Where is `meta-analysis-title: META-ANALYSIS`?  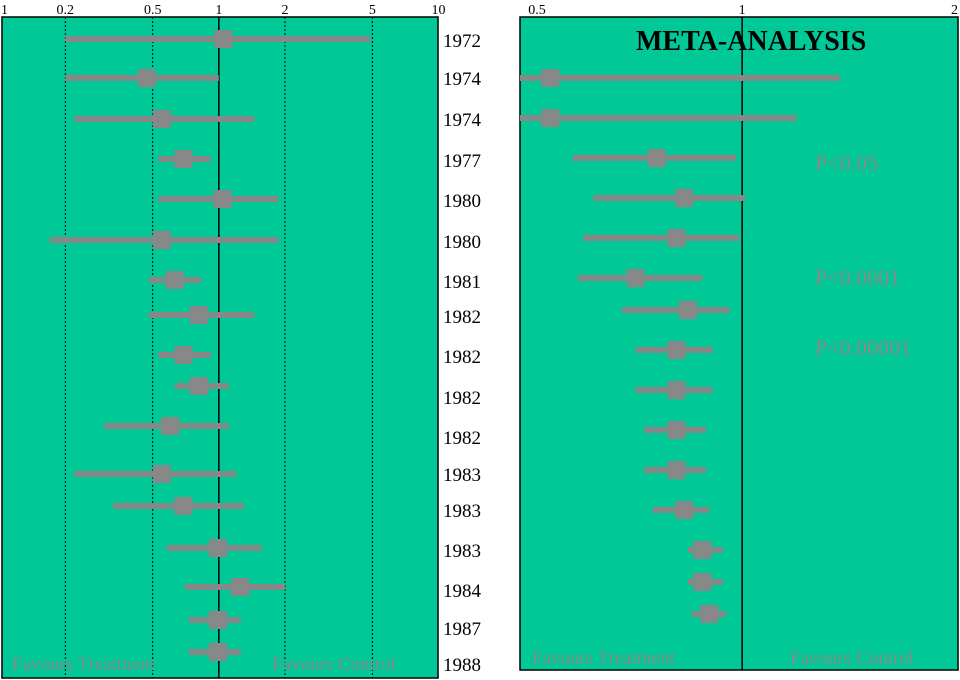 meta-analysis-title: META-ANALYSIS is located at coordinates (751, 41).